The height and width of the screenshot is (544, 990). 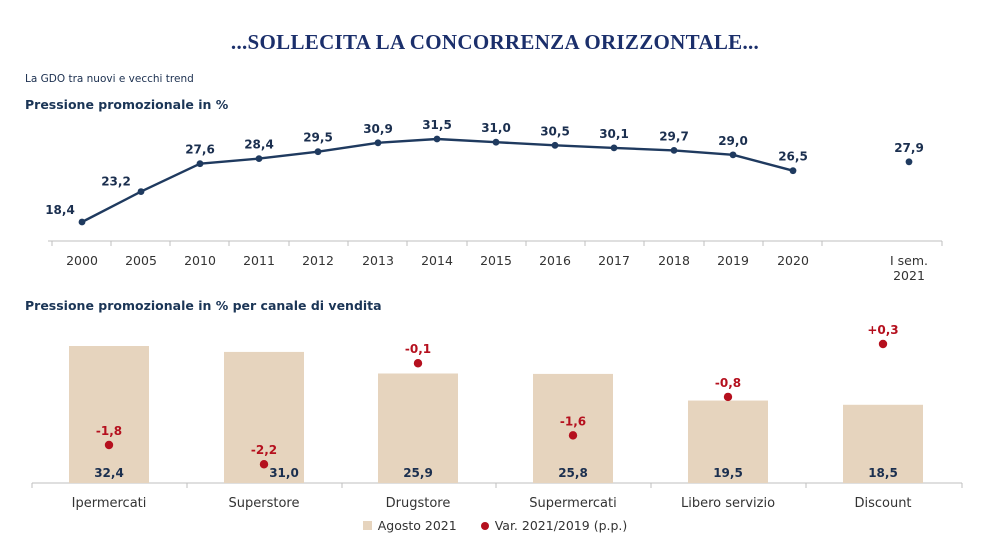 I want to click on line-x-tick-label: 2018, so click(x=674, y=260).